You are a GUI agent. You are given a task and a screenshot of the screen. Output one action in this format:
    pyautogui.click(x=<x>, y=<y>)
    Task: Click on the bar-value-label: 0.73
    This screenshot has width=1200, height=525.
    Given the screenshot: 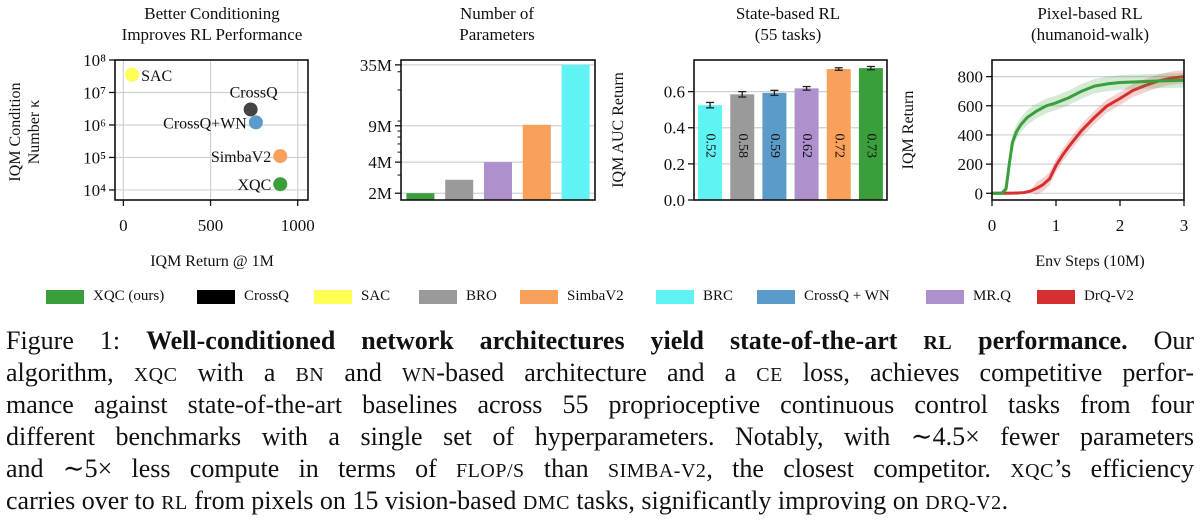 What is the action you would take?
    pyautogui.click(x=870, y=146)
    